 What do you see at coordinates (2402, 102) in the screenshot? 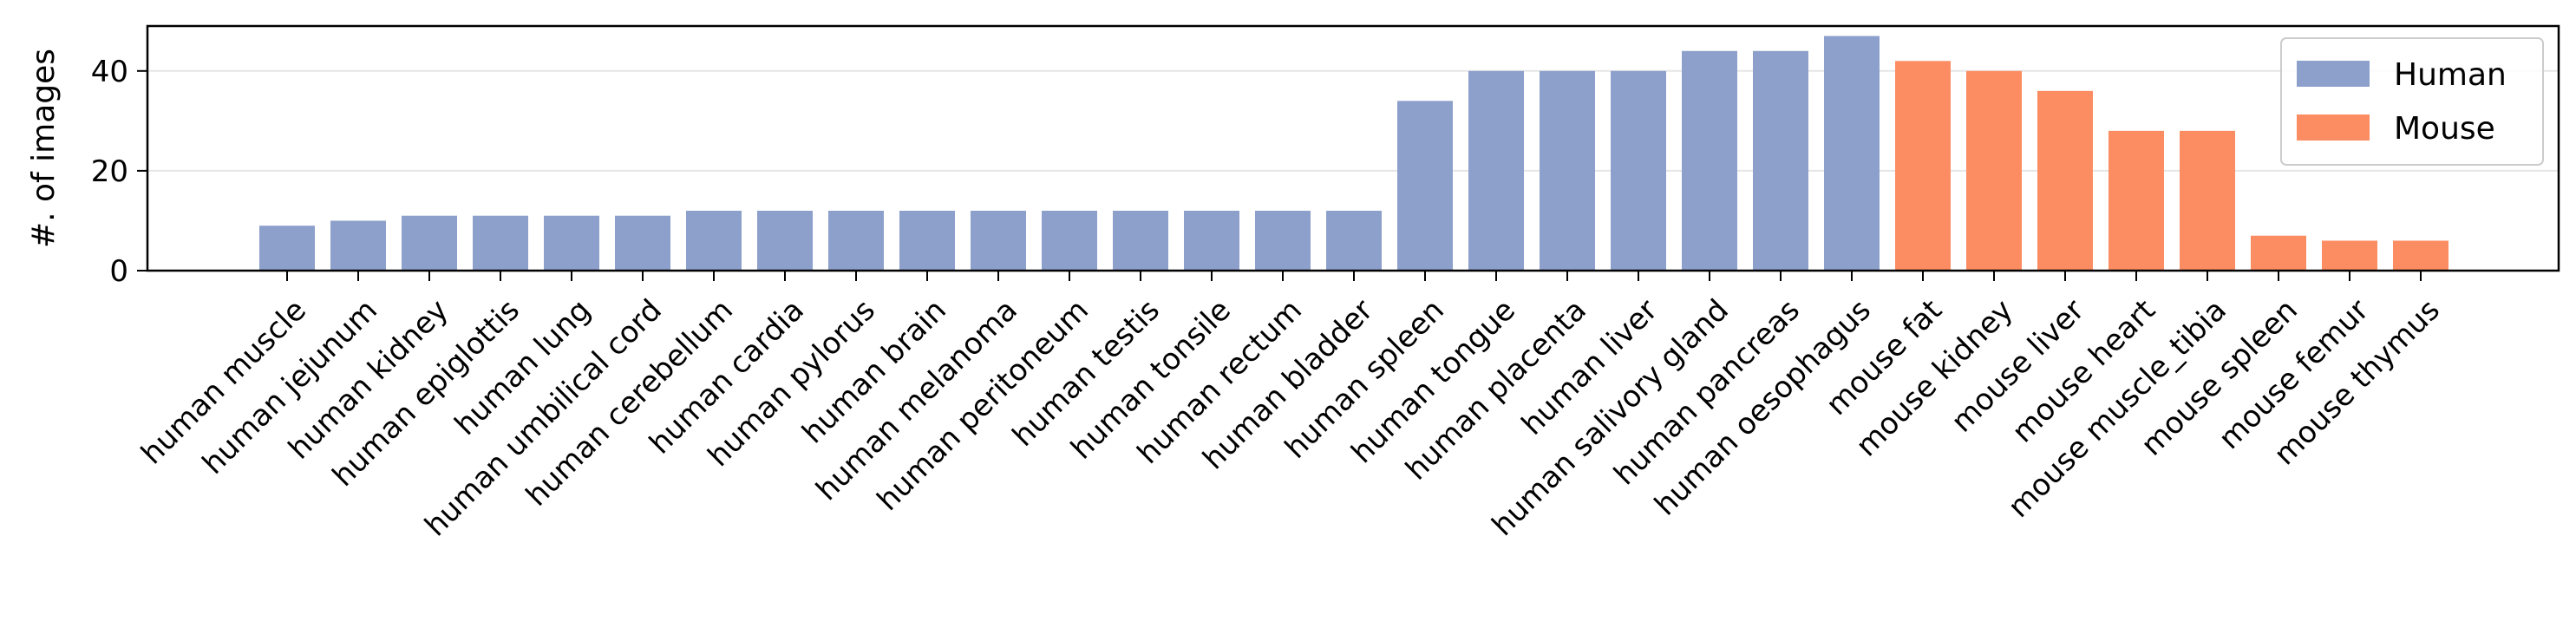
I see `legend-items: Human Mouse` at bounding box center [2402, 102].